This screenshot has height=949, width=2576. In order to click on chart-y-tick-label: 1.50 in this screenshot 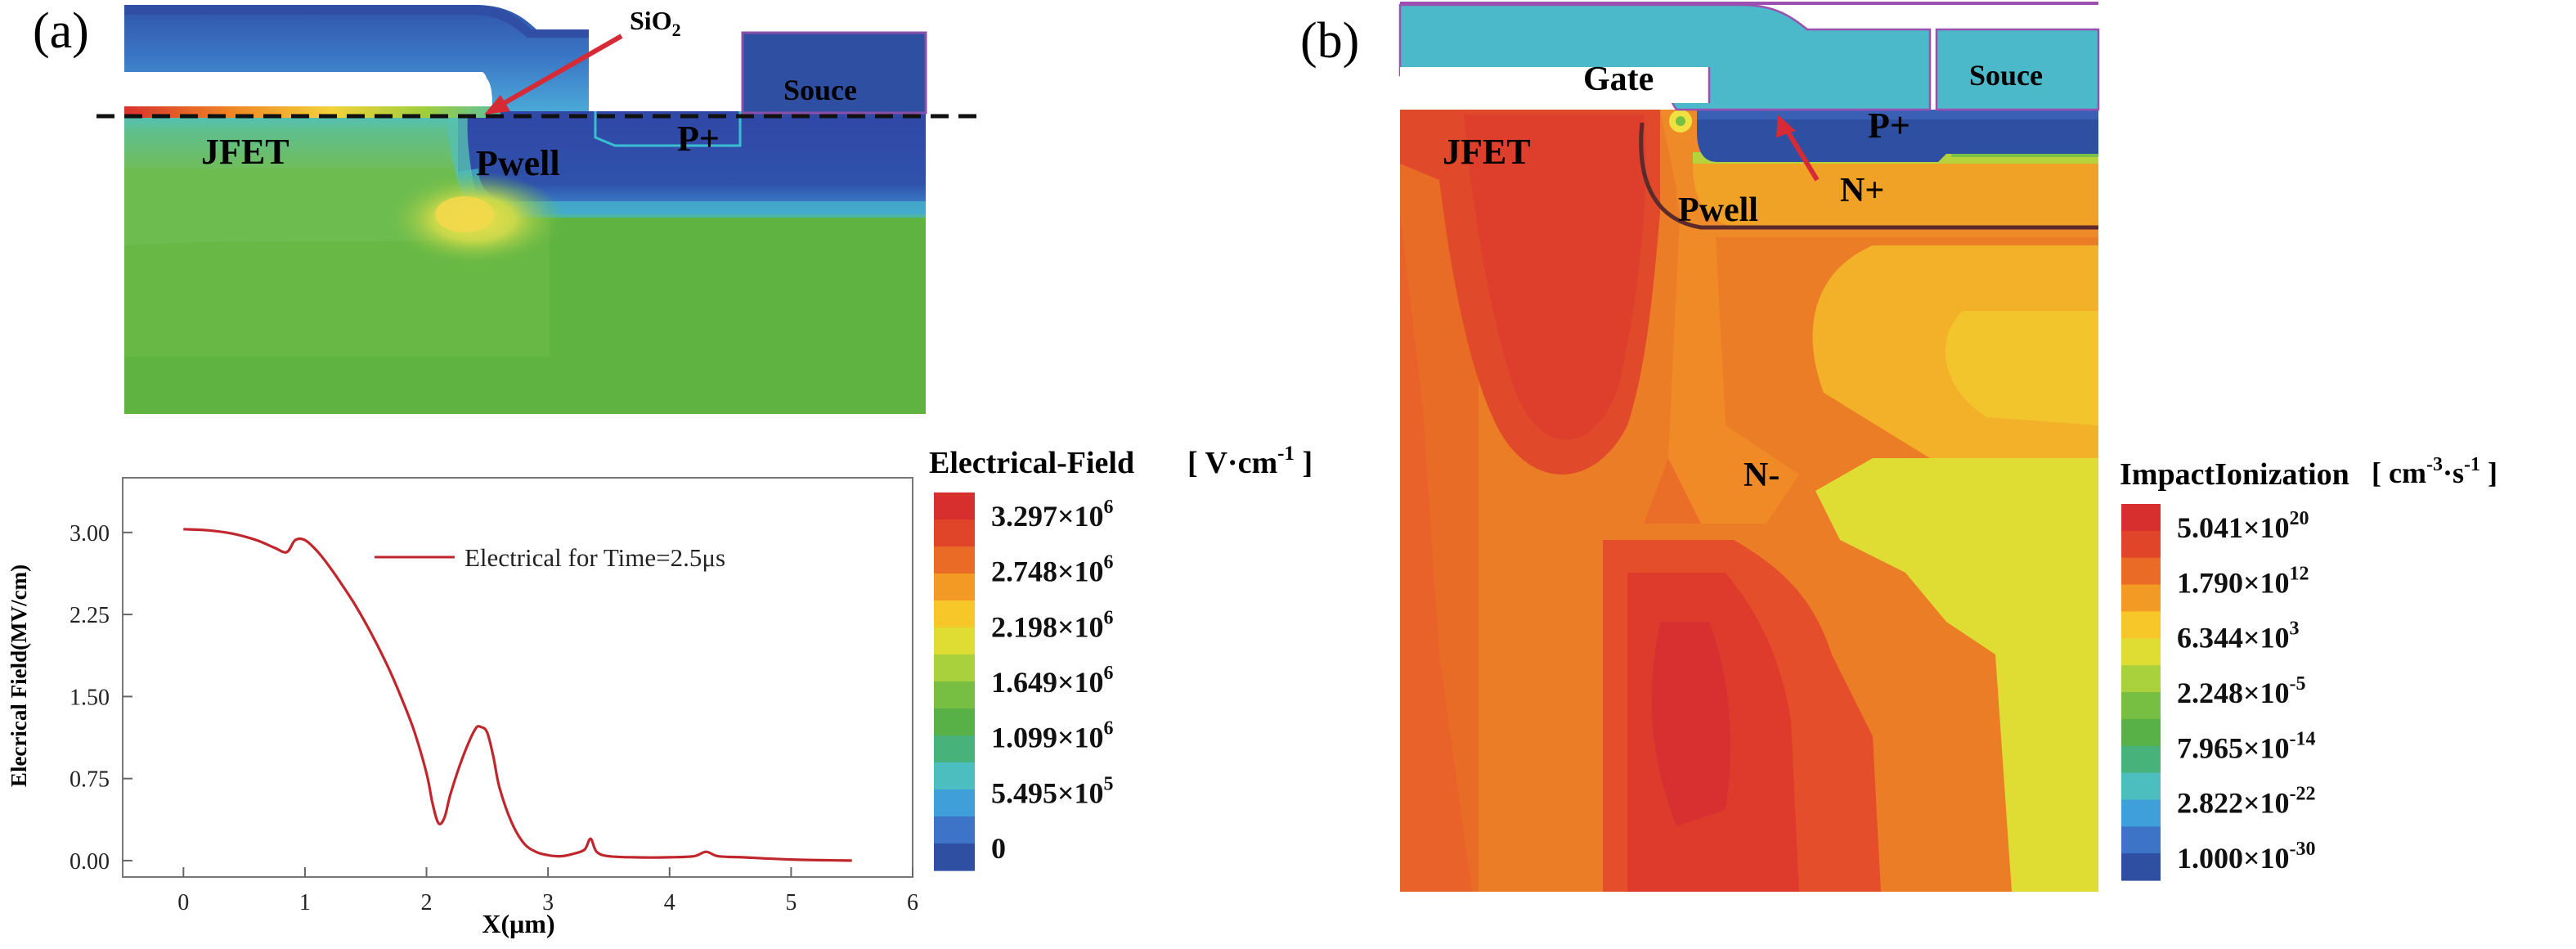, I will do `click(90, 697)`.